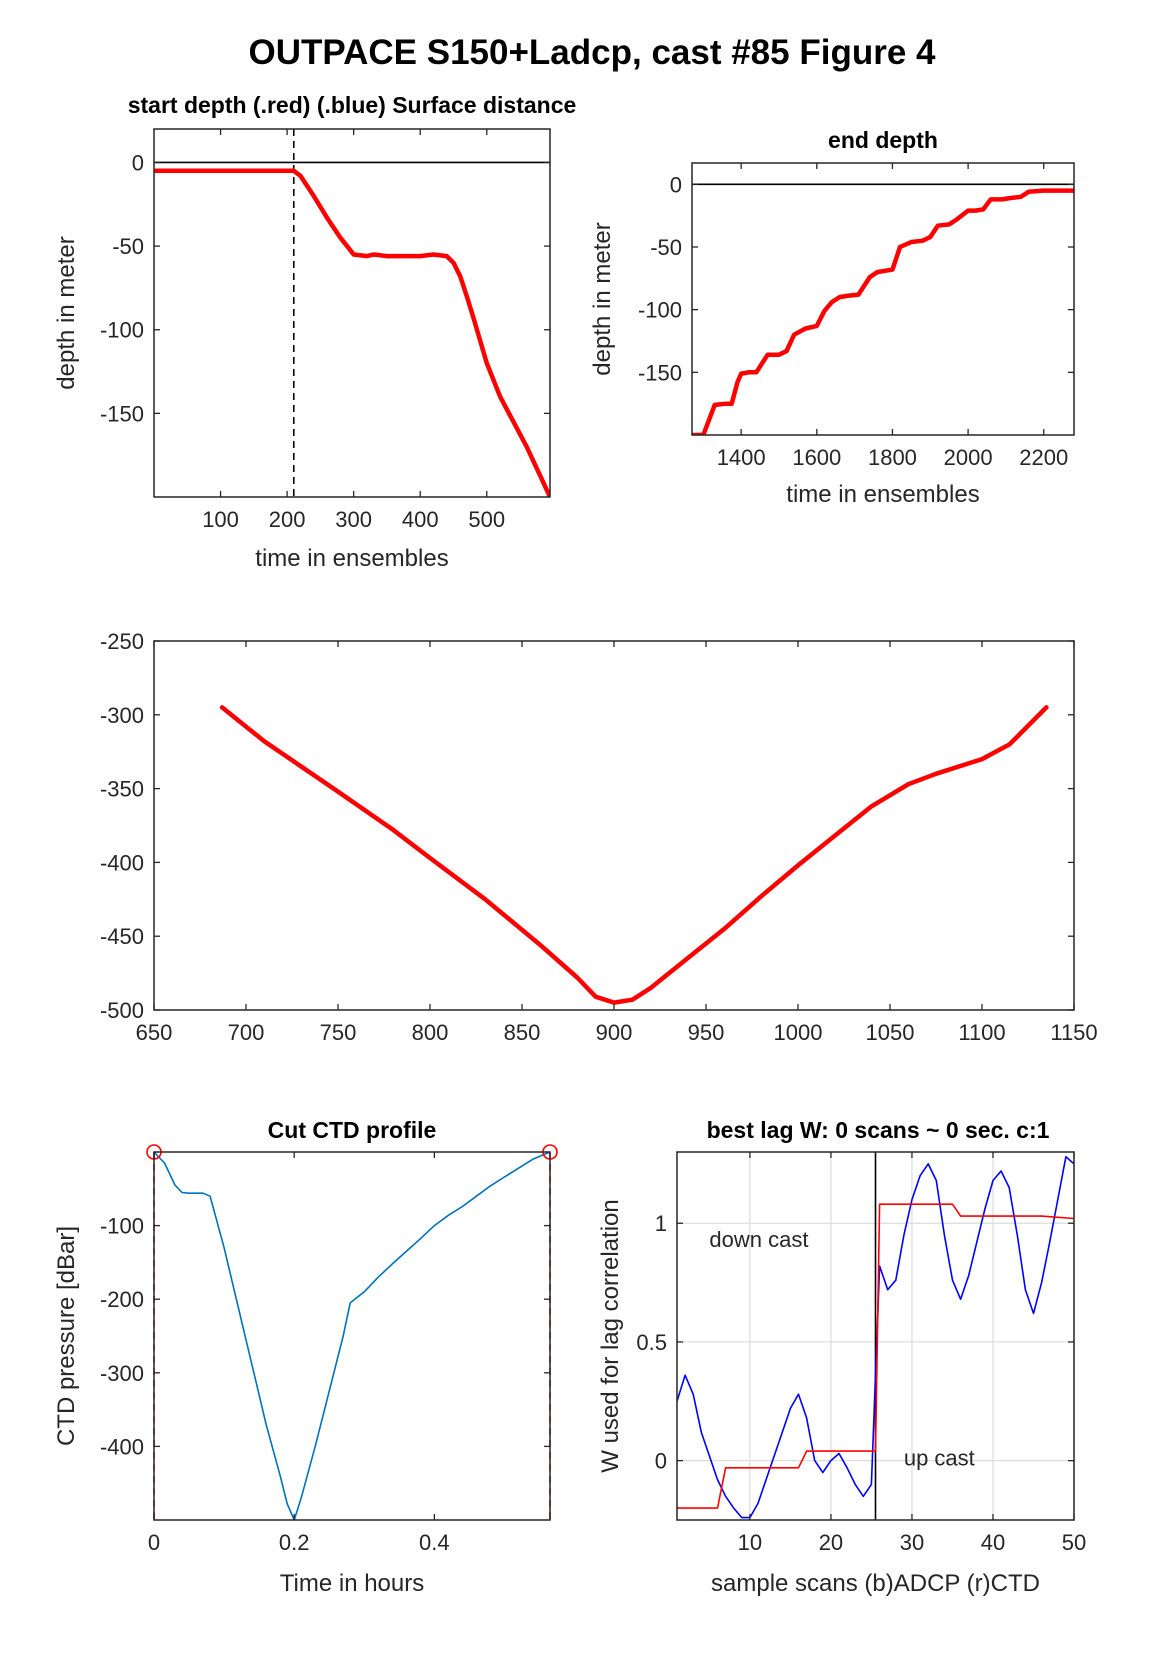 The width and height of the screenshot is (1165, 1679). Describe the element at coordinates (352, 1130) in the screenshot. I see `panel-title: Cut CTD profile` at that location.